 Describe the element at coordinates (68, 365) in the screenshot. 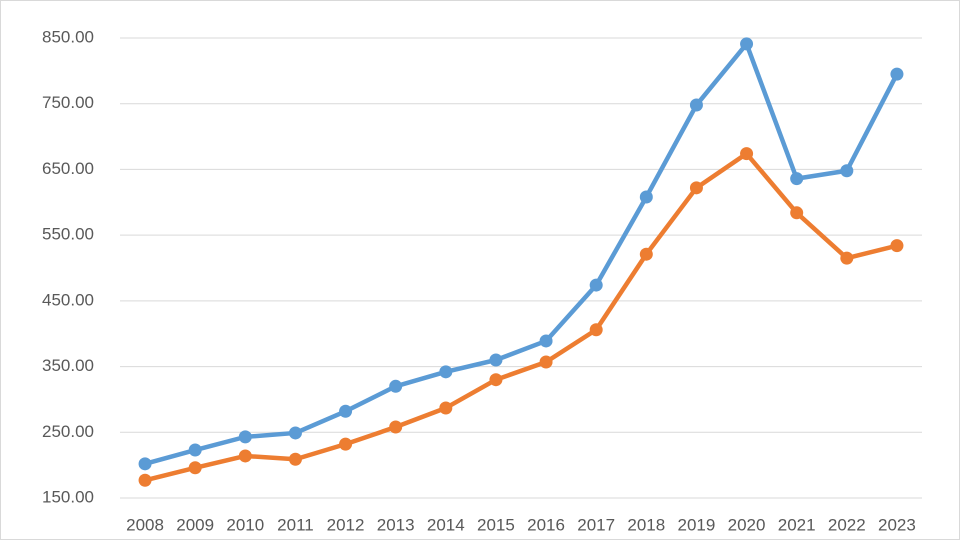

I see `y-tick-label: 350.00` at that location.